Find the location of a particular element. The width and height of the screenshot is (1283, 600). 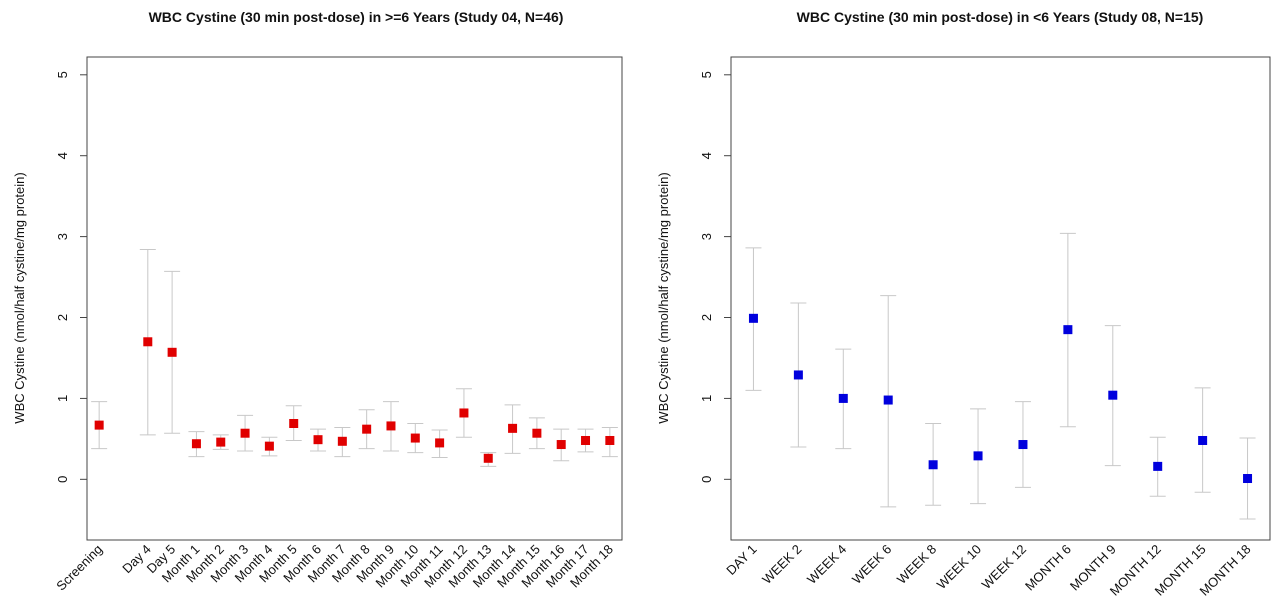

x-tick-label: DAY 1 is located at coordinates (741, 560).